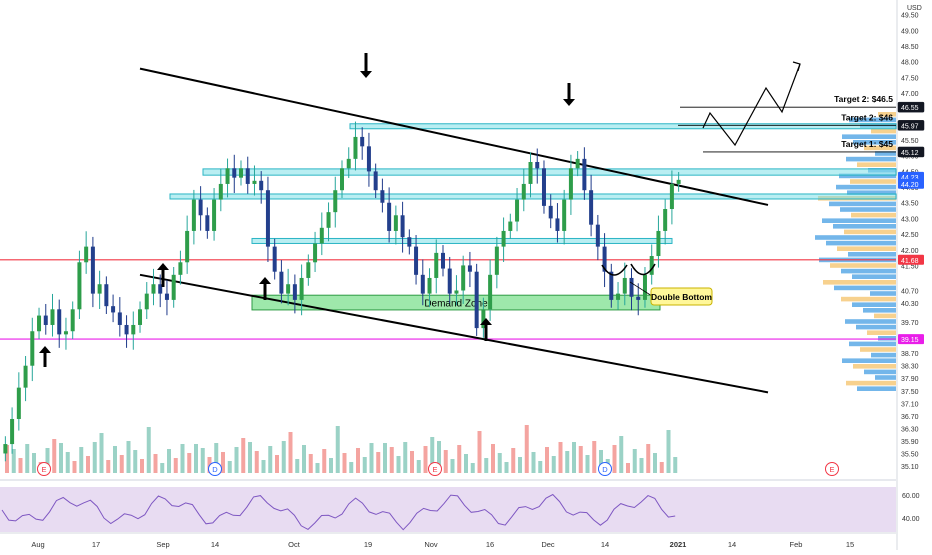  What do you see at coordinates (911, 183) in the screenshot?
I see `price-badge: 44.20` at bounding box center [911, 183].